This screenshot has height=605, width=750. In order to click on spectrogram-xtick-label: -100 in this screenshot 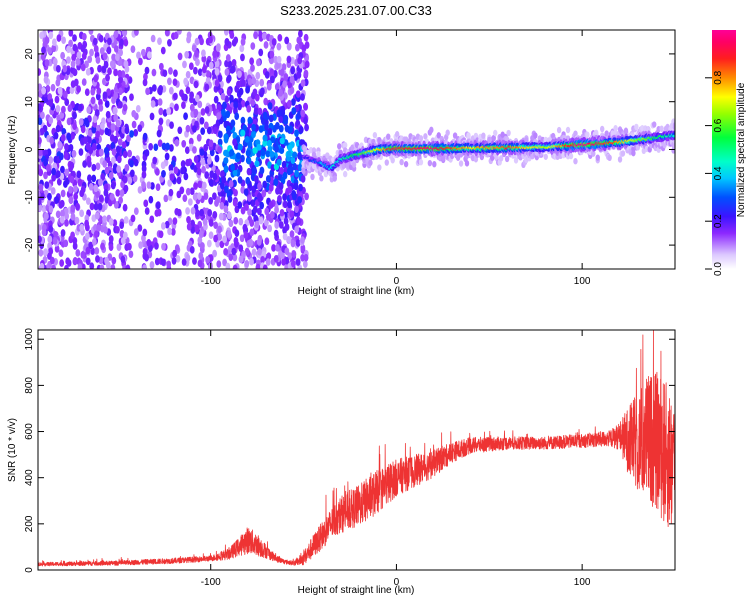, I will do `click(211, 281)`.